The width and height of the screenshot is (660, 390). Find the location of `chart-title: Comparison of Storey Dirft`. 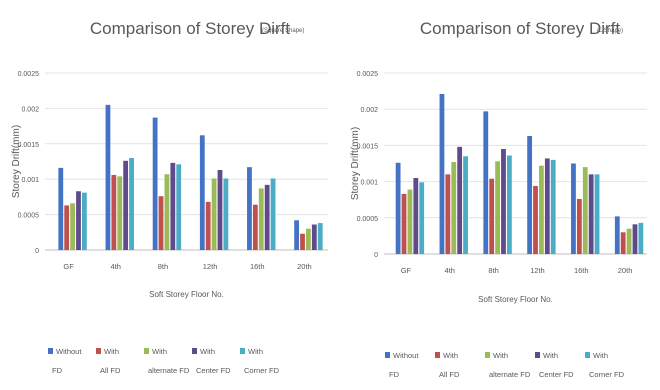

chart-title: Comparison of Storey Dirft is located at coordinates (190, 28).